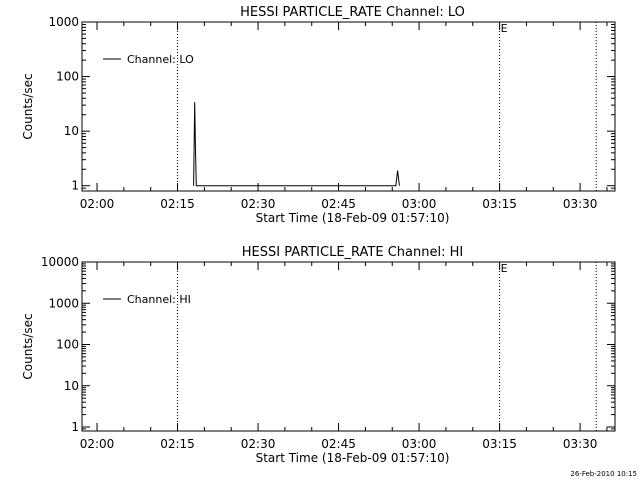 The height and width of the screenshot is (480, 640). Describe the element at coordinates (160, 59) in the screenshot. I see `legend-label: Channel: LO` at that location.